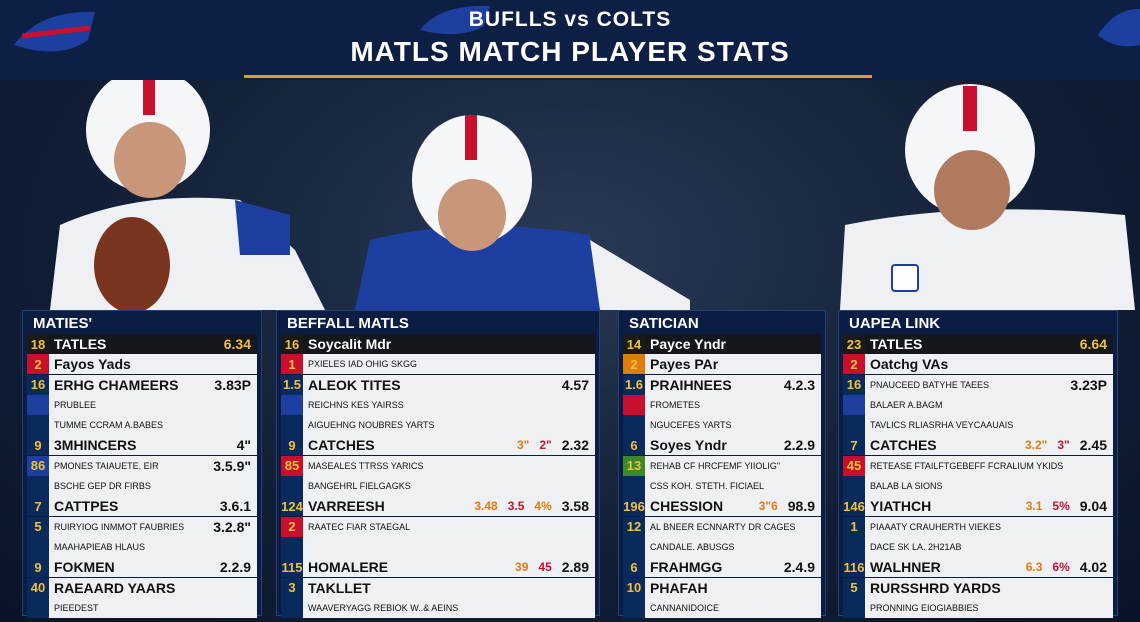  What do you see at coordinates (438, 404) in the screenshot?
I see `stat-row: REICHNS KES YAIRSS` at bounding box center [438, 404].